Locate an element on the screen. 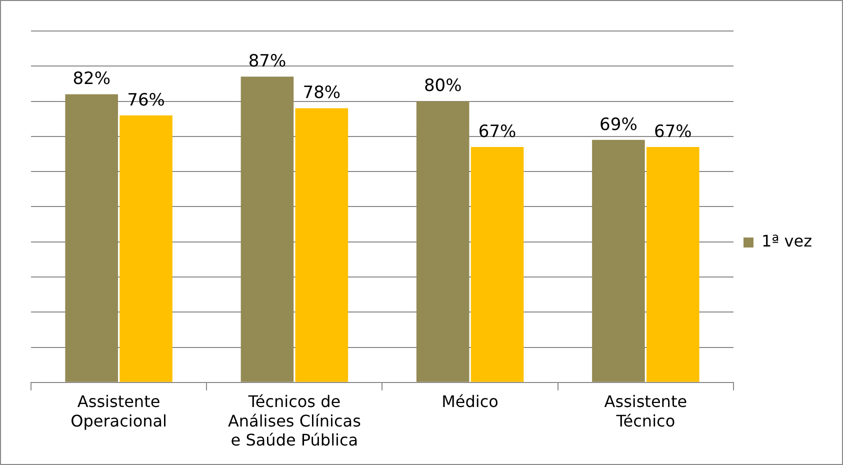 This screenshot has height=465, width=843. data-label: 76% is located at coordinates (146, 100).